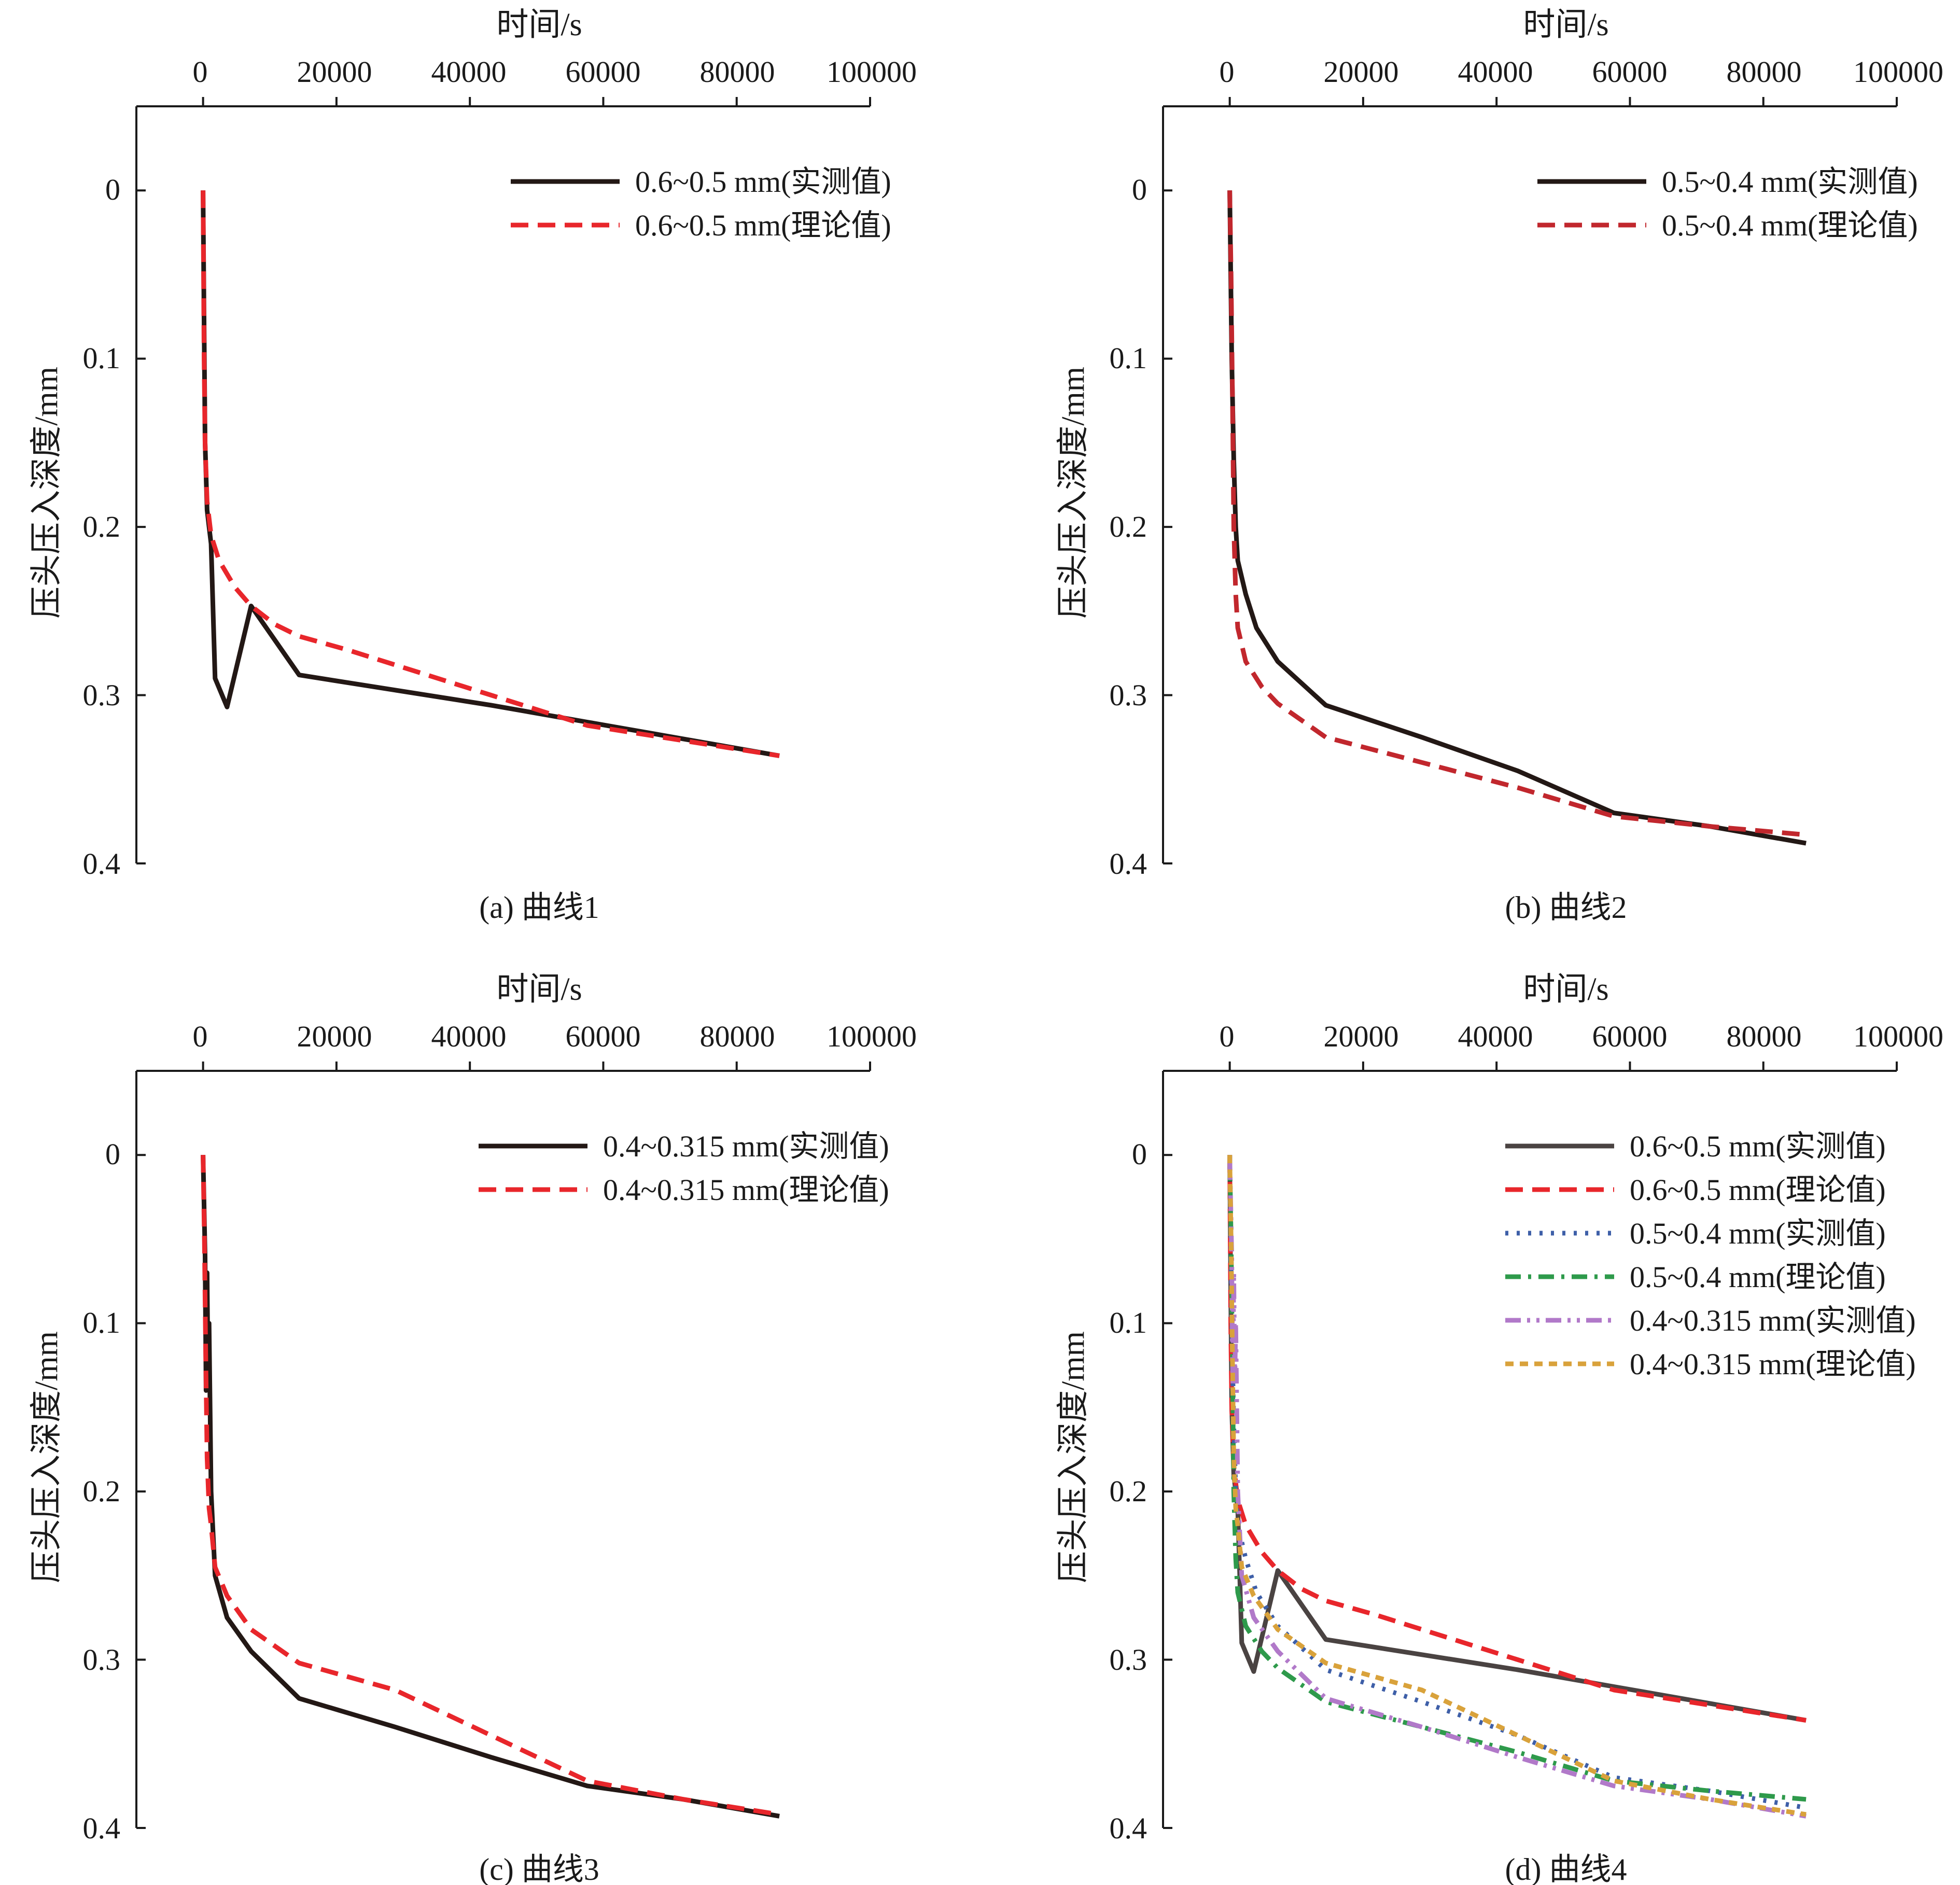  I want to click on legend: 0.5~0.4 mm(实测值) 0.5~0.4 mm(理论值), so click(1727, 203).